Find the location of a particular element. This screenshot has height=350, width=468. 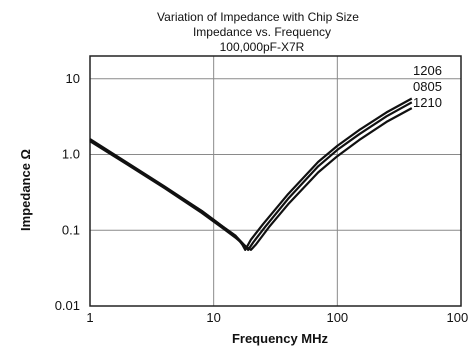

y-axis-label: Impedance Ω is located at coordinates (25, 190).